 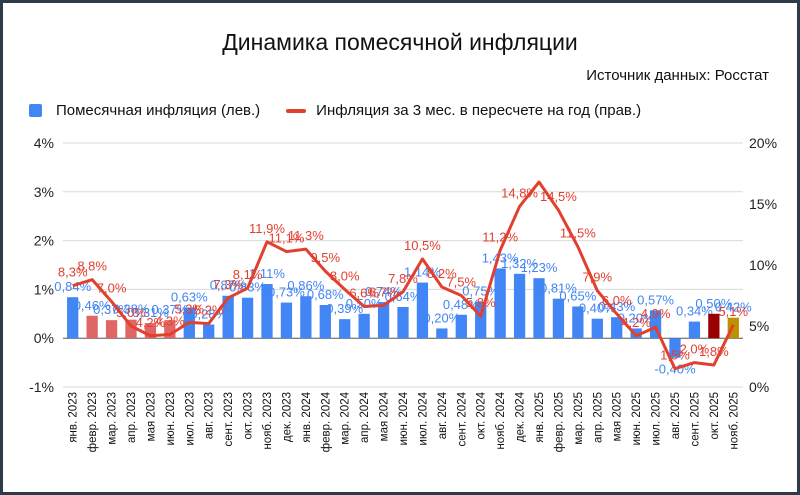 What do you see at coordinates (404, 418) in the screenshot?
I see `x-axis-tick: июн. 2024` at bounding box center [404, 418].